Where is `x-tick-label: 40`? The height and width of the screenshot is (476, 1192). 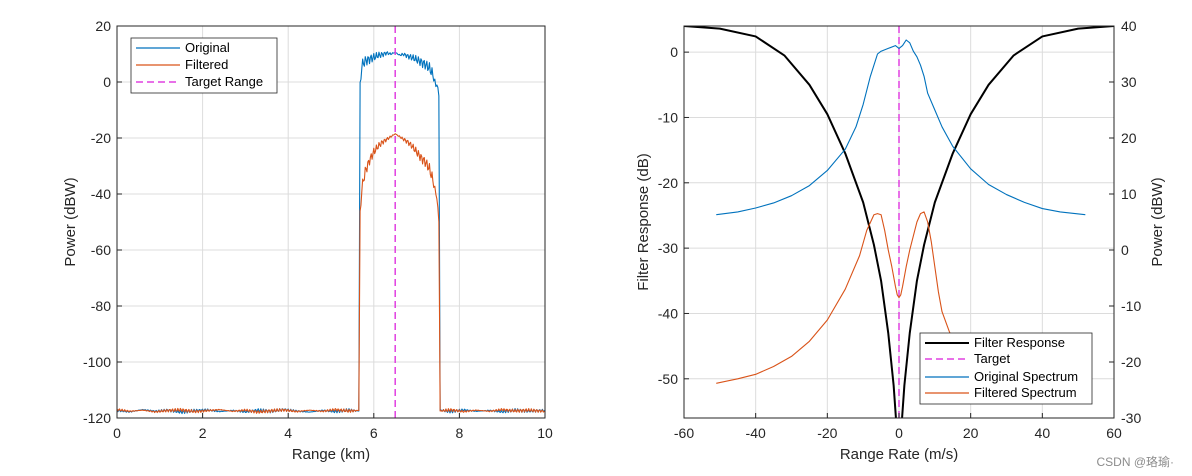
x-tick-label: 40 is located at coordinates (1043, 433).